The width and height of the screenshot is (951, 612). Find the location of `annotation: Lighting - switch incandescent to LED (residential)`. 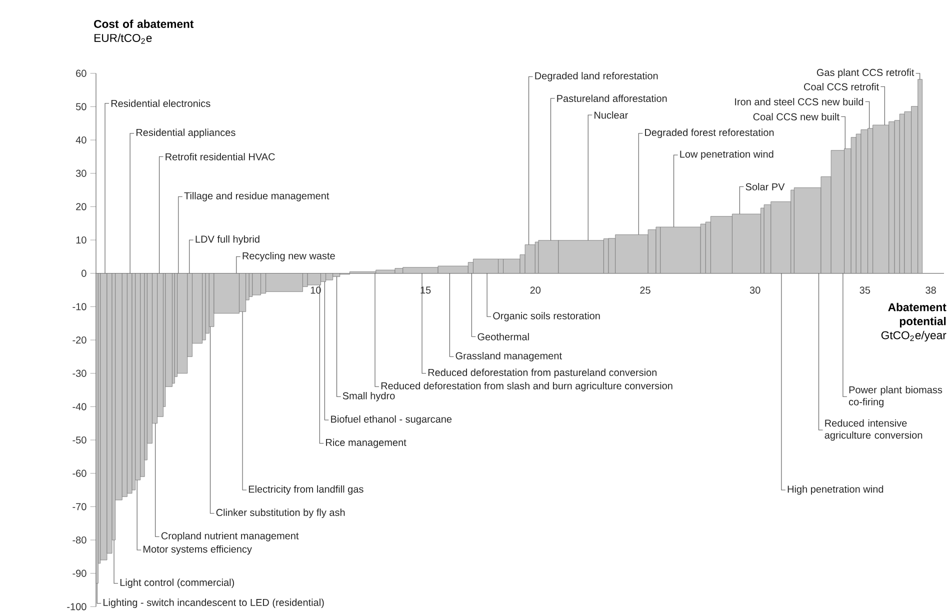

annotation: Lighting - switch incandescent to LED (residential) is located at coordinates (214, 603).